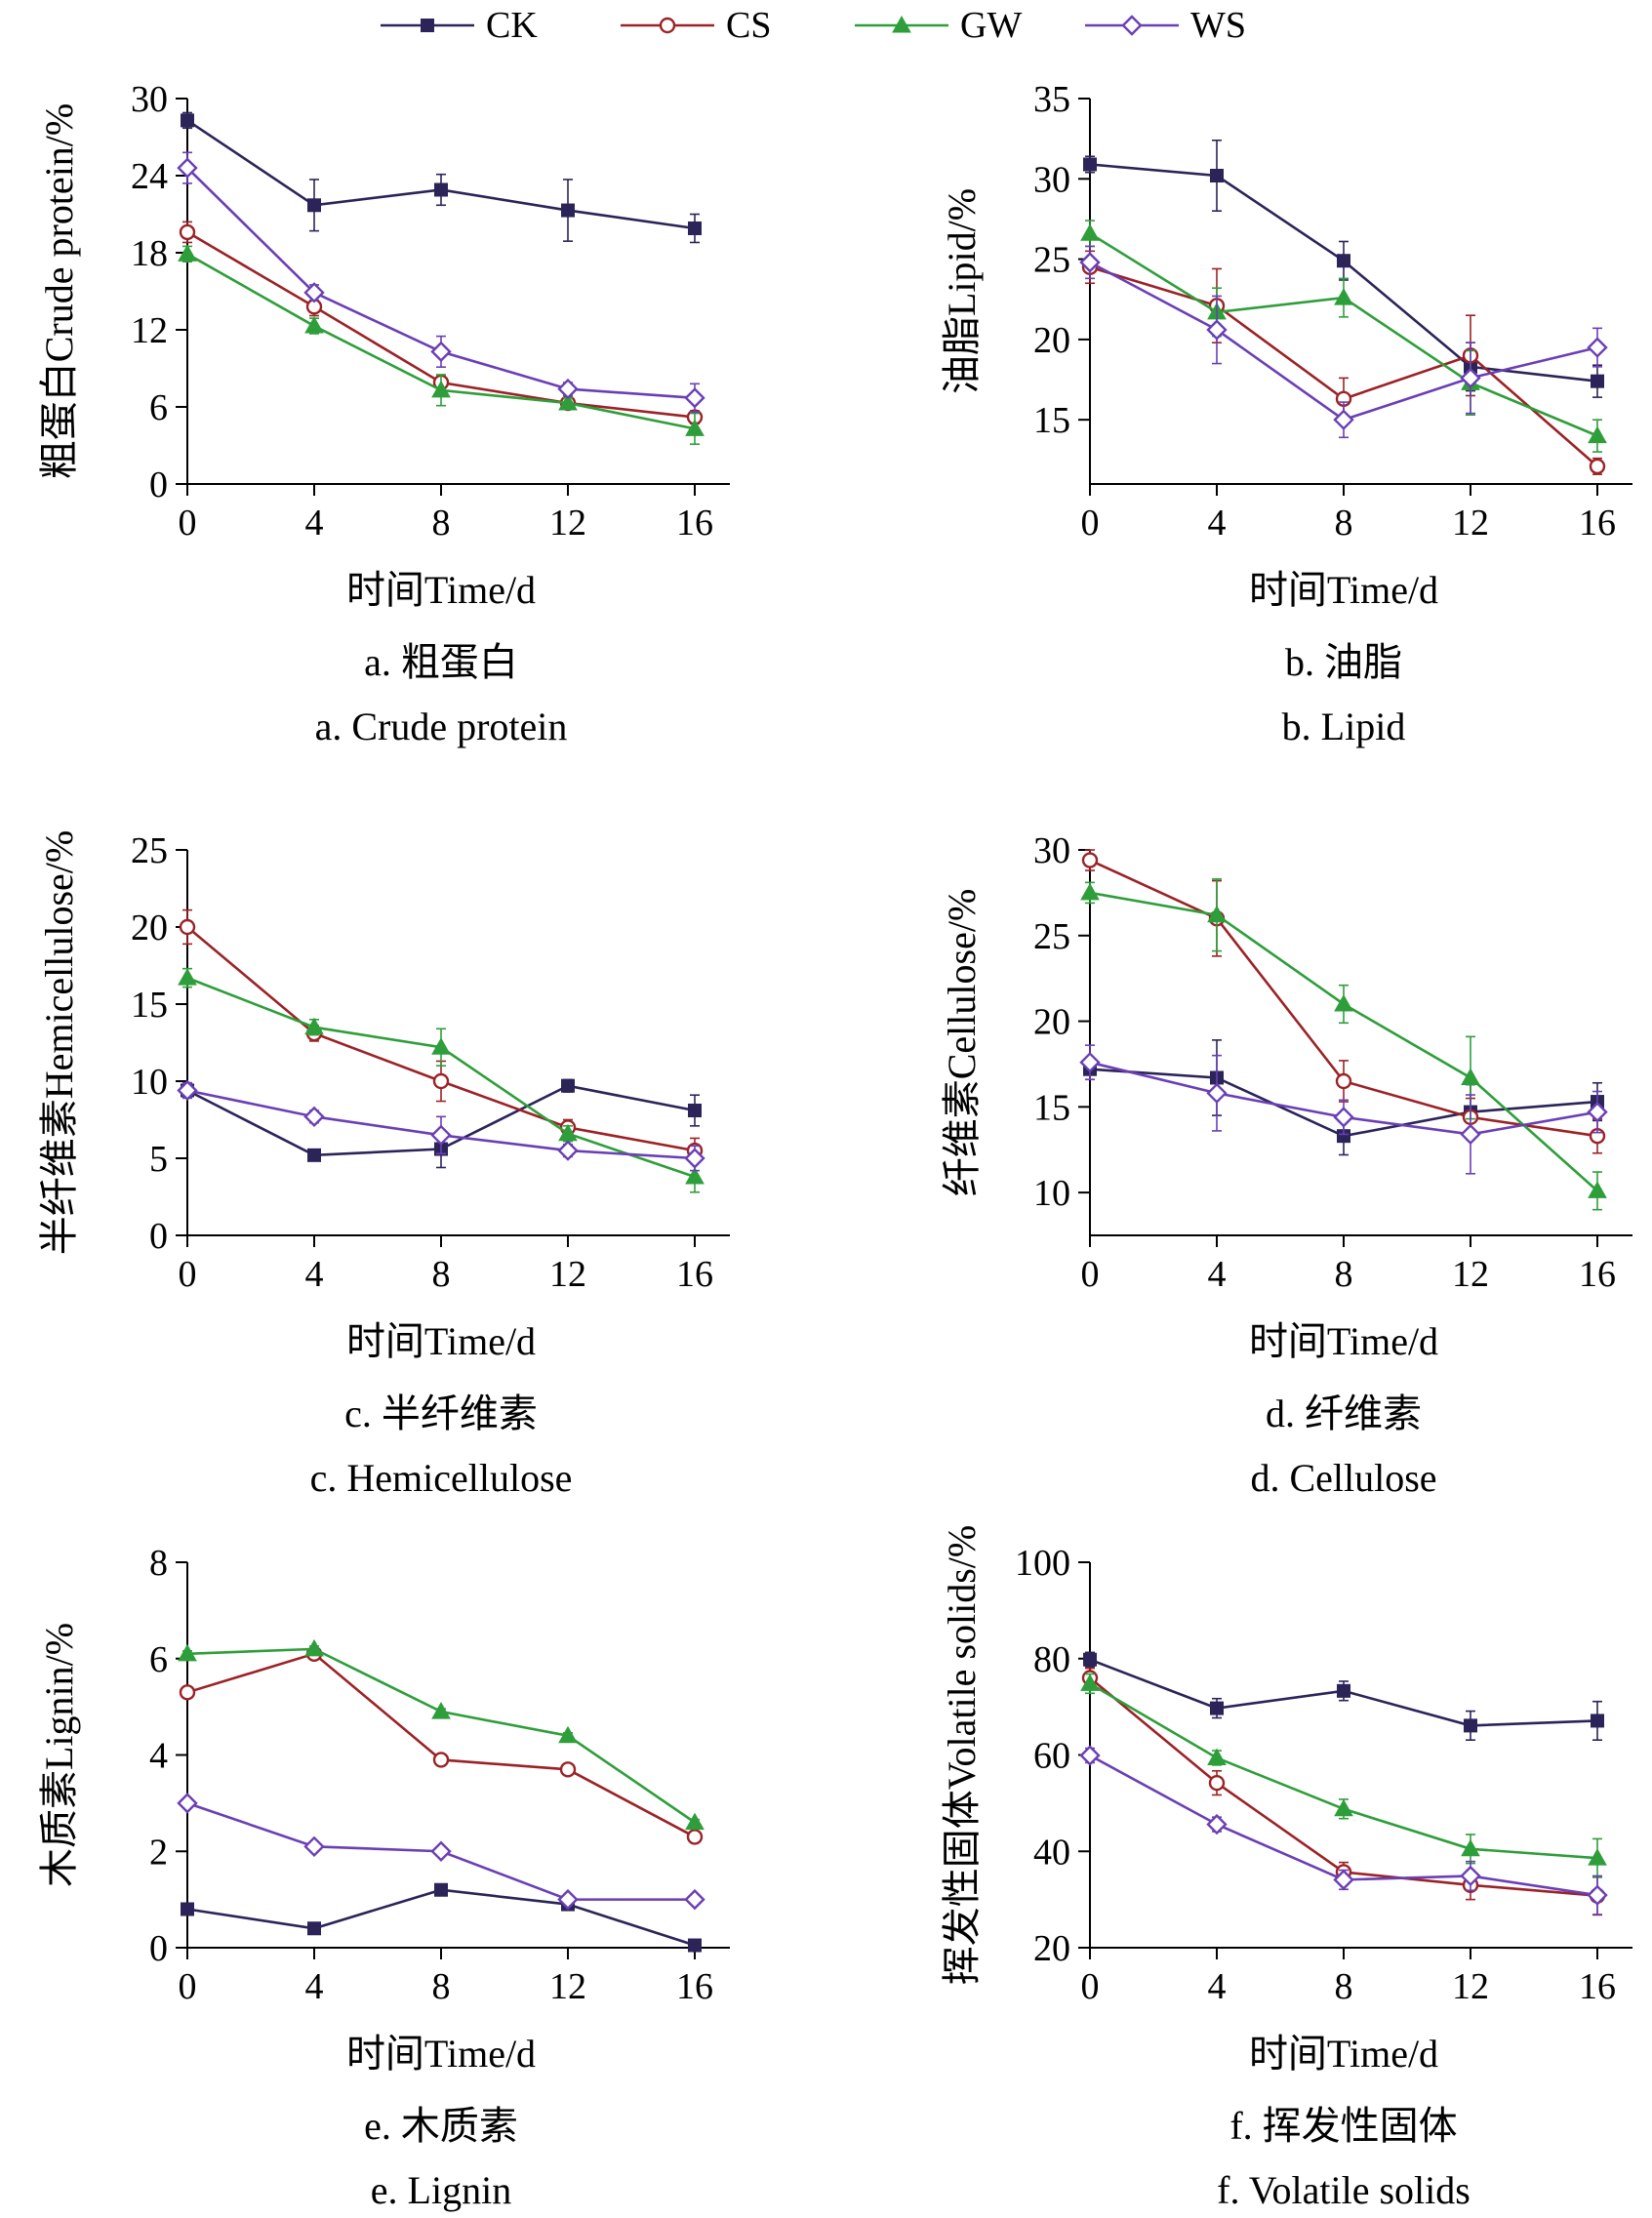  What do you see at coordinates (59, 1755) in the screenshot?
I see `y-axis-label: 木质素Lignin/%` at bounding box center [59, 1755].